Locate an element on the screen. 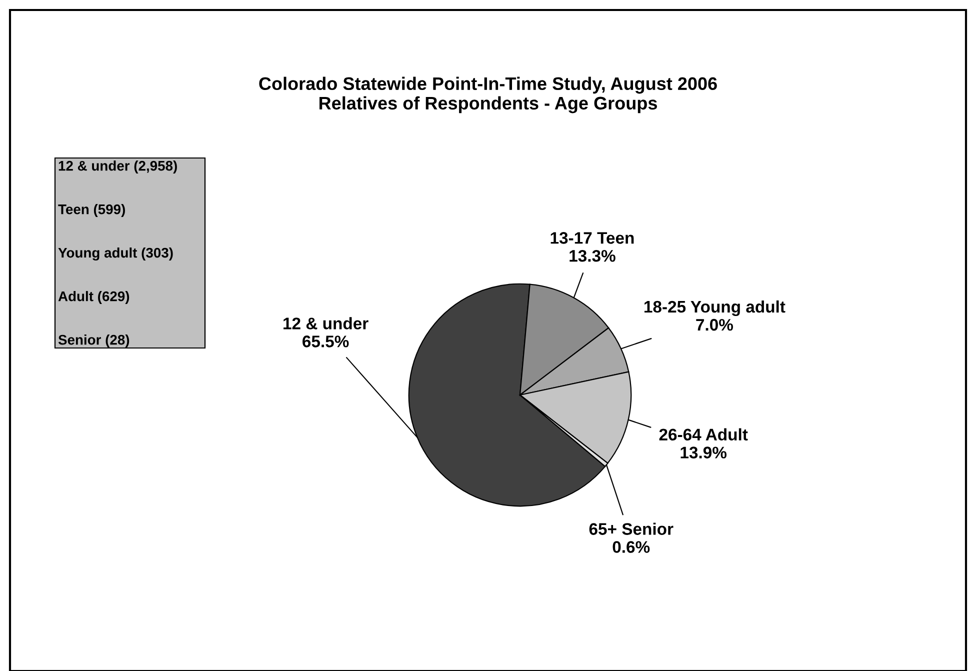 The width and height of the screenshot is (976, 671). slice-label: 13-17 Teen is located at coordinates (592, 238).